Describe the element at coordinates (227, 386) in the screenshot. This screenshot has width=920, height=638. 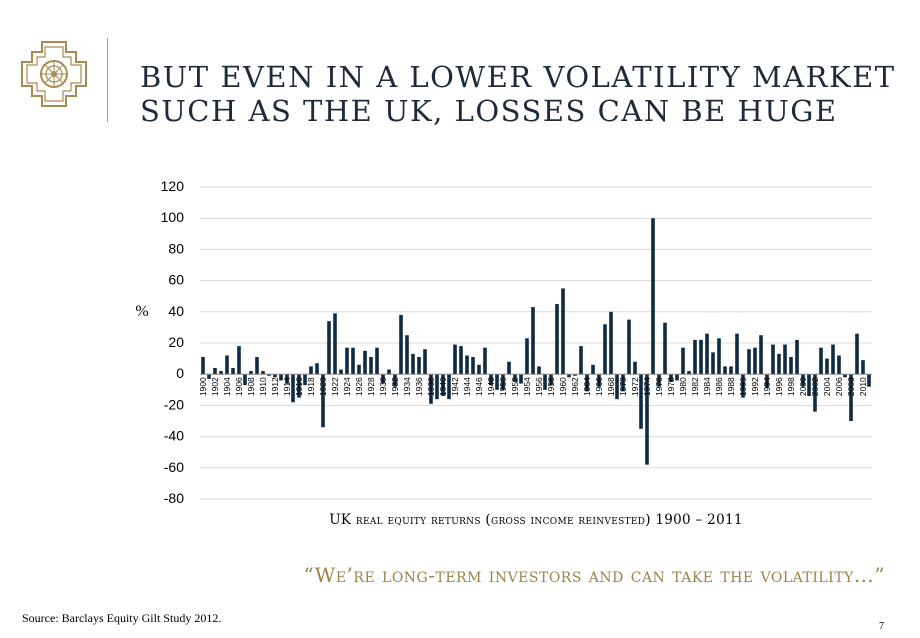
I see `x-tick-label: 1904` at that location.